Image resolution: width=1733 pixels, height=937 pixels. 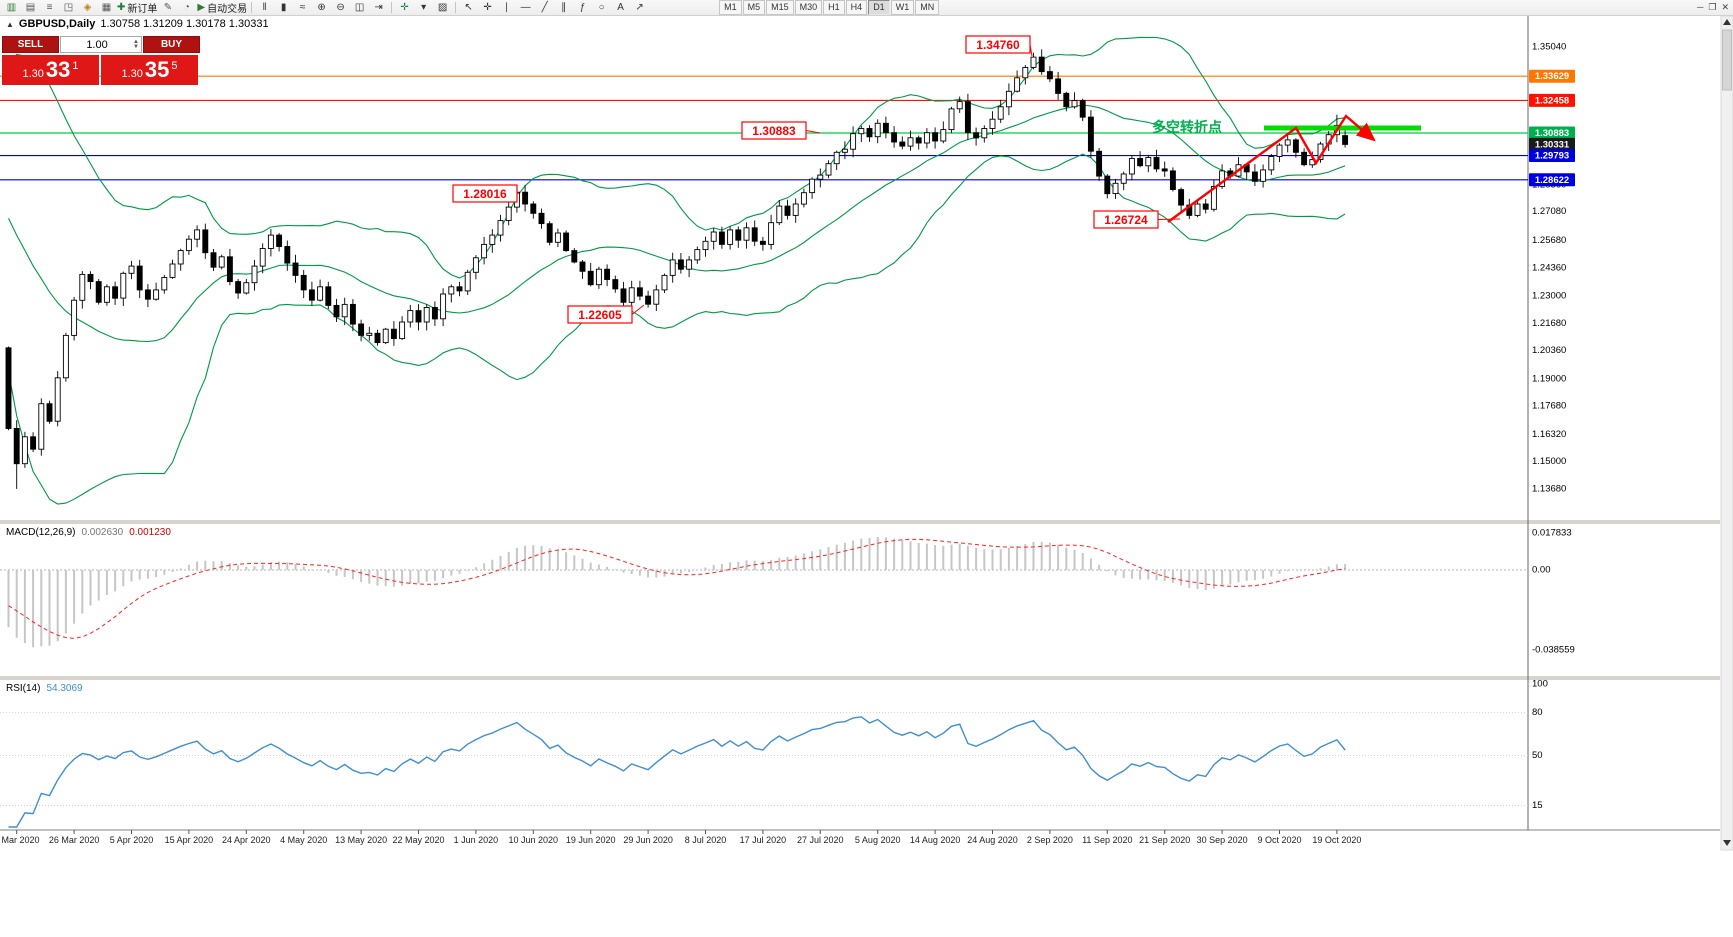 What do you see at coordinates (222, 8) in the screenshot?
I see `toolbar-autotrading: ▶ 自动交易` at bounding box center [222, 8].